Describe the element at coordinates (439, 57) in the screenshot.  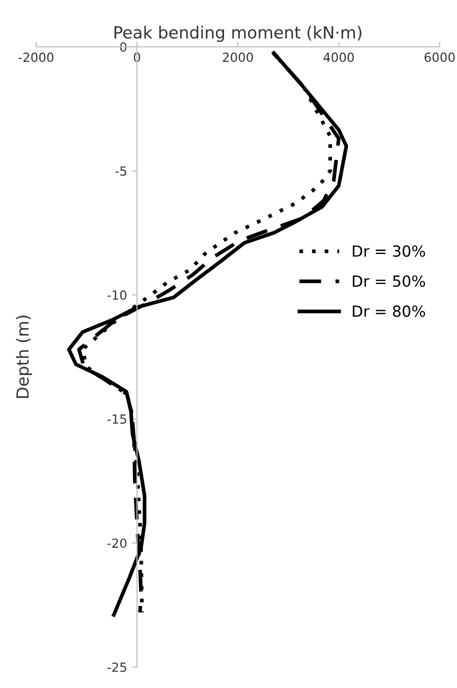
I see `x-tick-label: 6000` at that location.